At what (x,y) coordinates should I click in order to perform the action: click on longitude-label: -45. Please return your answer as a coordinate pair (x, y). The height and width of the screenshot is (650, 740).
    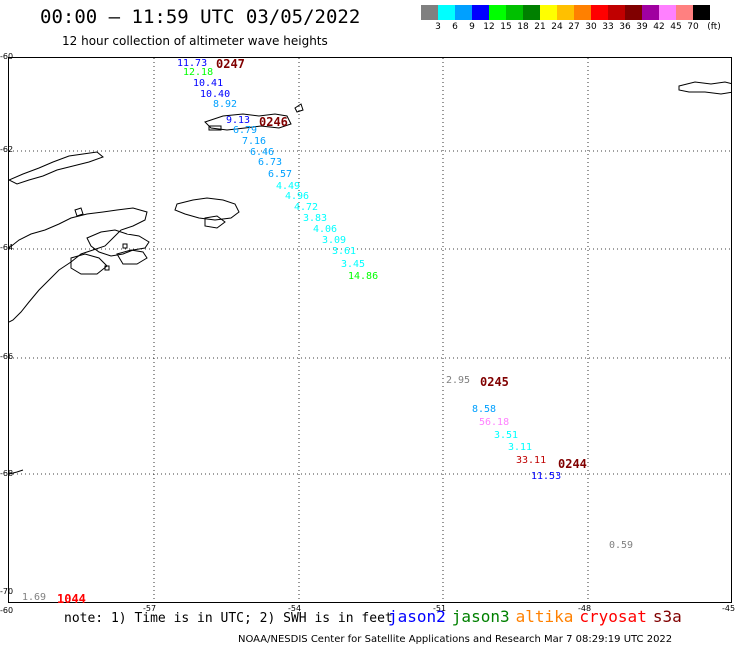
    Looking at the image, I should click on (729, 608).